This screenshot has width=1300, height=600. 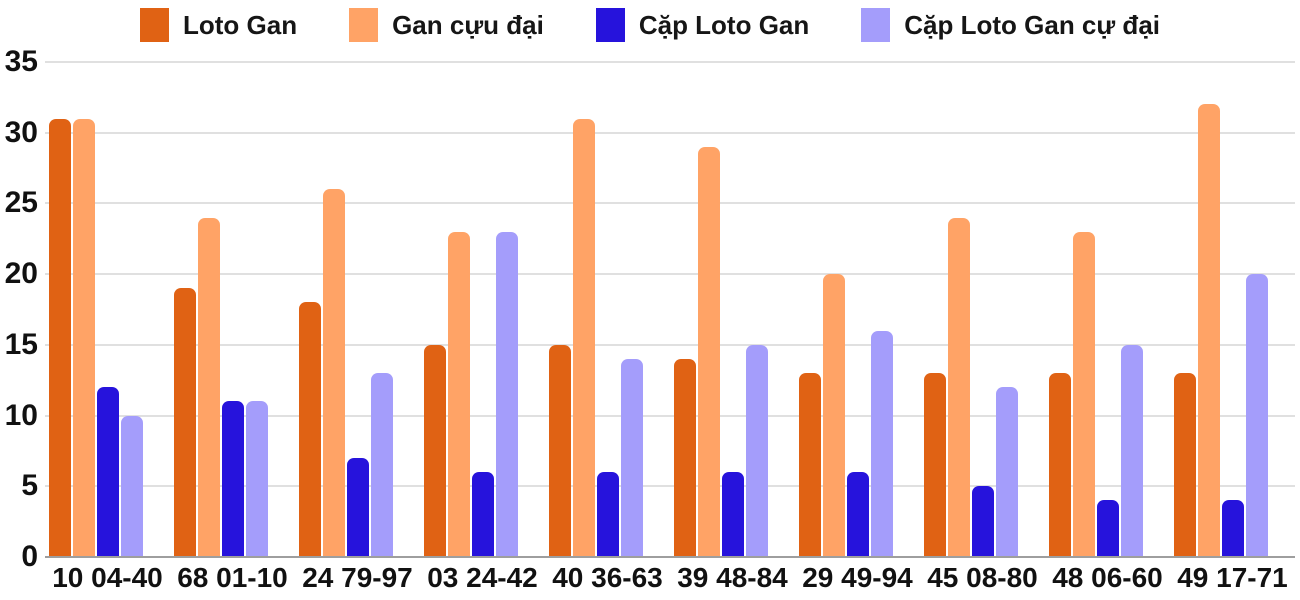 I want to click on legend-item-3: Cặp Loto Gan, so click(x=702, y=25).